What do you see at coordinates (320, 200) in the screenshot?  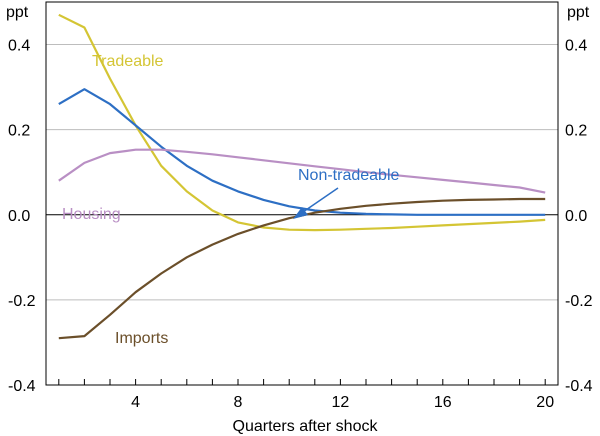 I see `annotation-arrow-shaft` at bounding box center [320, 200].